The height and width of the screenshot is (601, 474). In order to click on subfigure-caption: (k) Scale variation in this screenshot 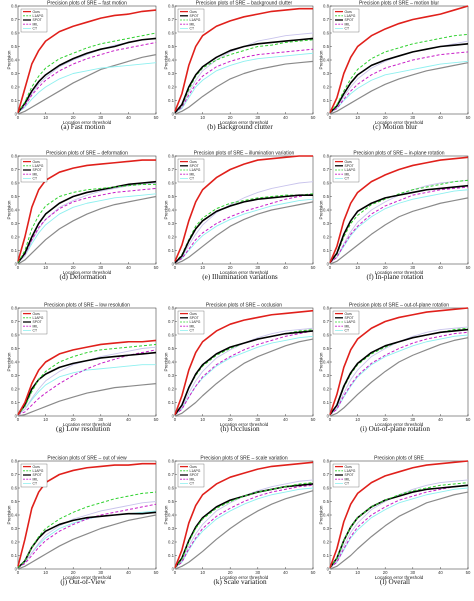, I will do `click(240, 582)`.